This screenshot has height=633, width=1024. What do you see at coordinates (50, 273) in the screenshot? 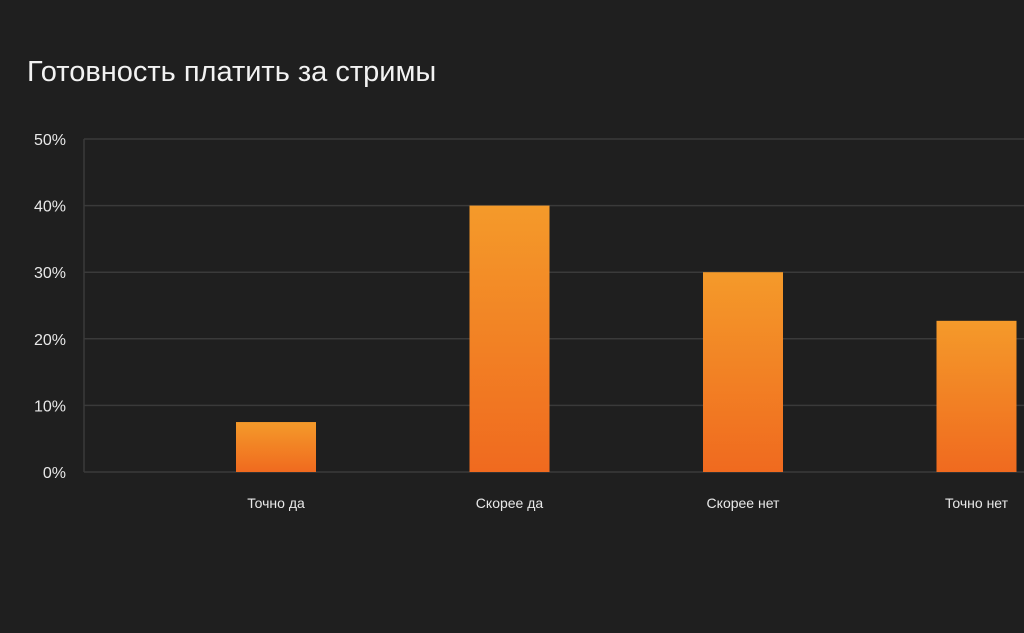
I see `y-tick-label: 30%` at bounding box center [50, 273].